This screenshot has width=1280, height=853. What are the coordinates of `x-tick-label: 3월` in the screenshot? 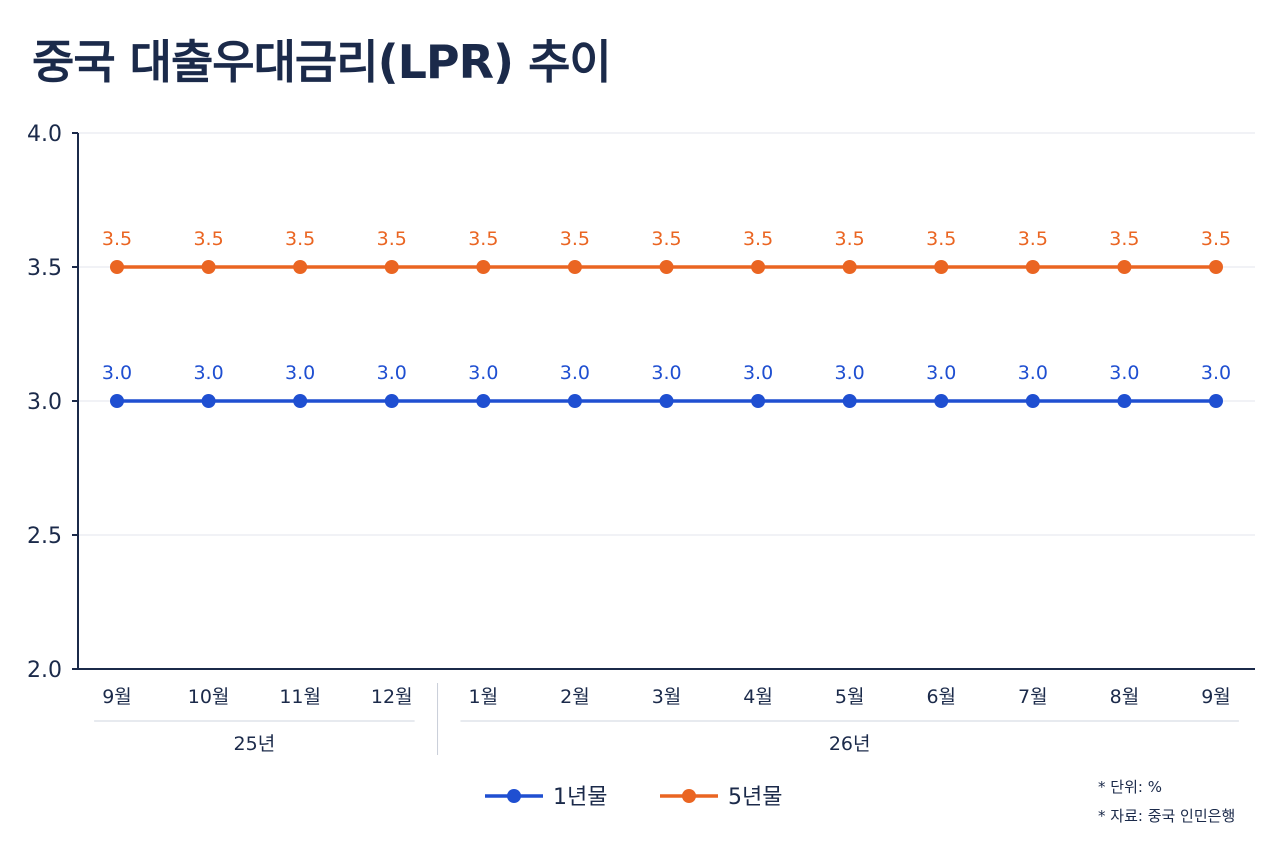 It's located at (667, 697).